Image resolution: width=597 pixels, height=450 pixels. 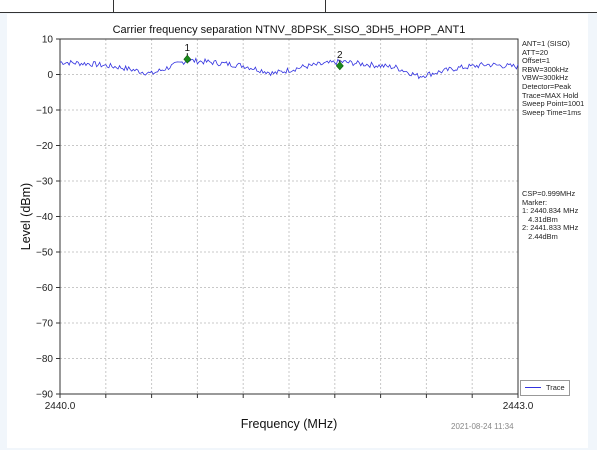 I want to click on marker-label: 1, so click(x=188, y=48).